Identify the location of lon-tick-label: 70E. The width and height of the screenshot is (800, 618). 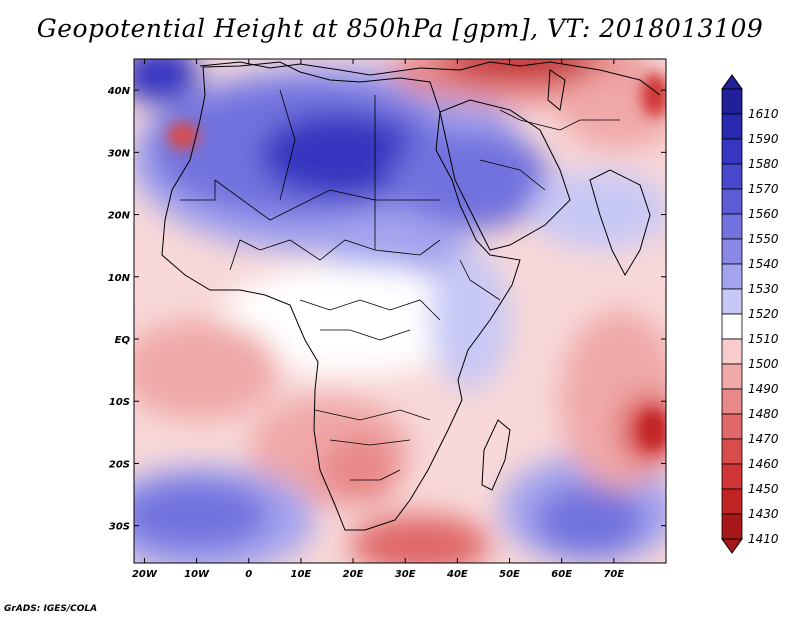
(613, 574).